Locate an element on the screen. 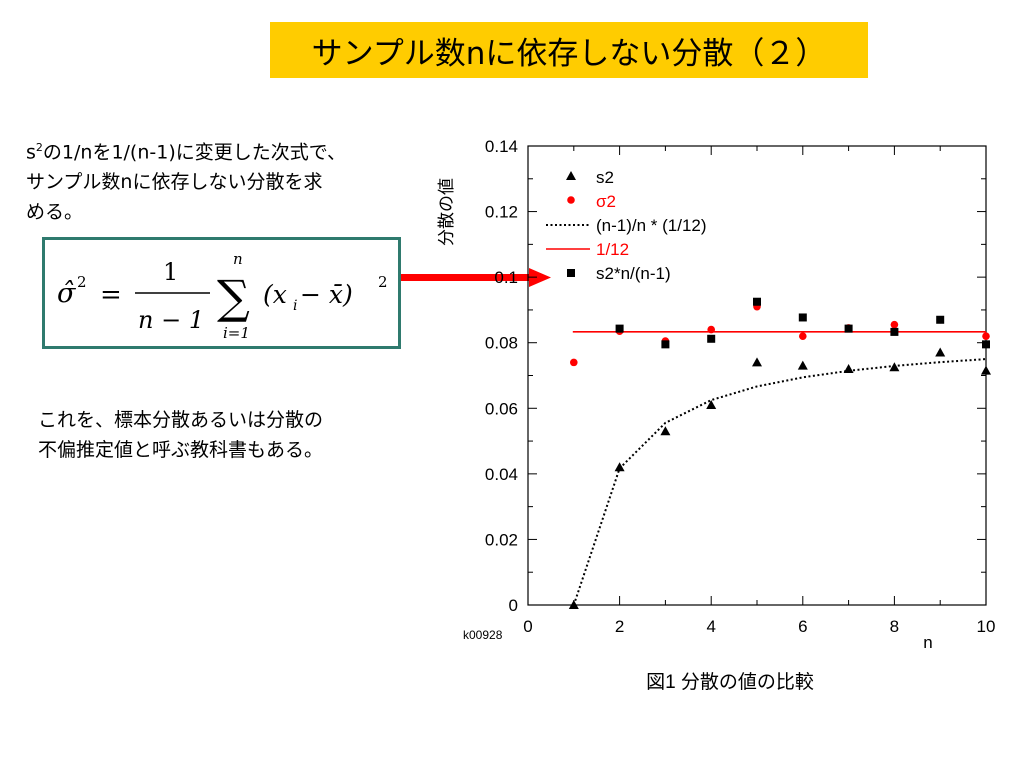  desc-line3: める。 is located at coordinates (55, 212).